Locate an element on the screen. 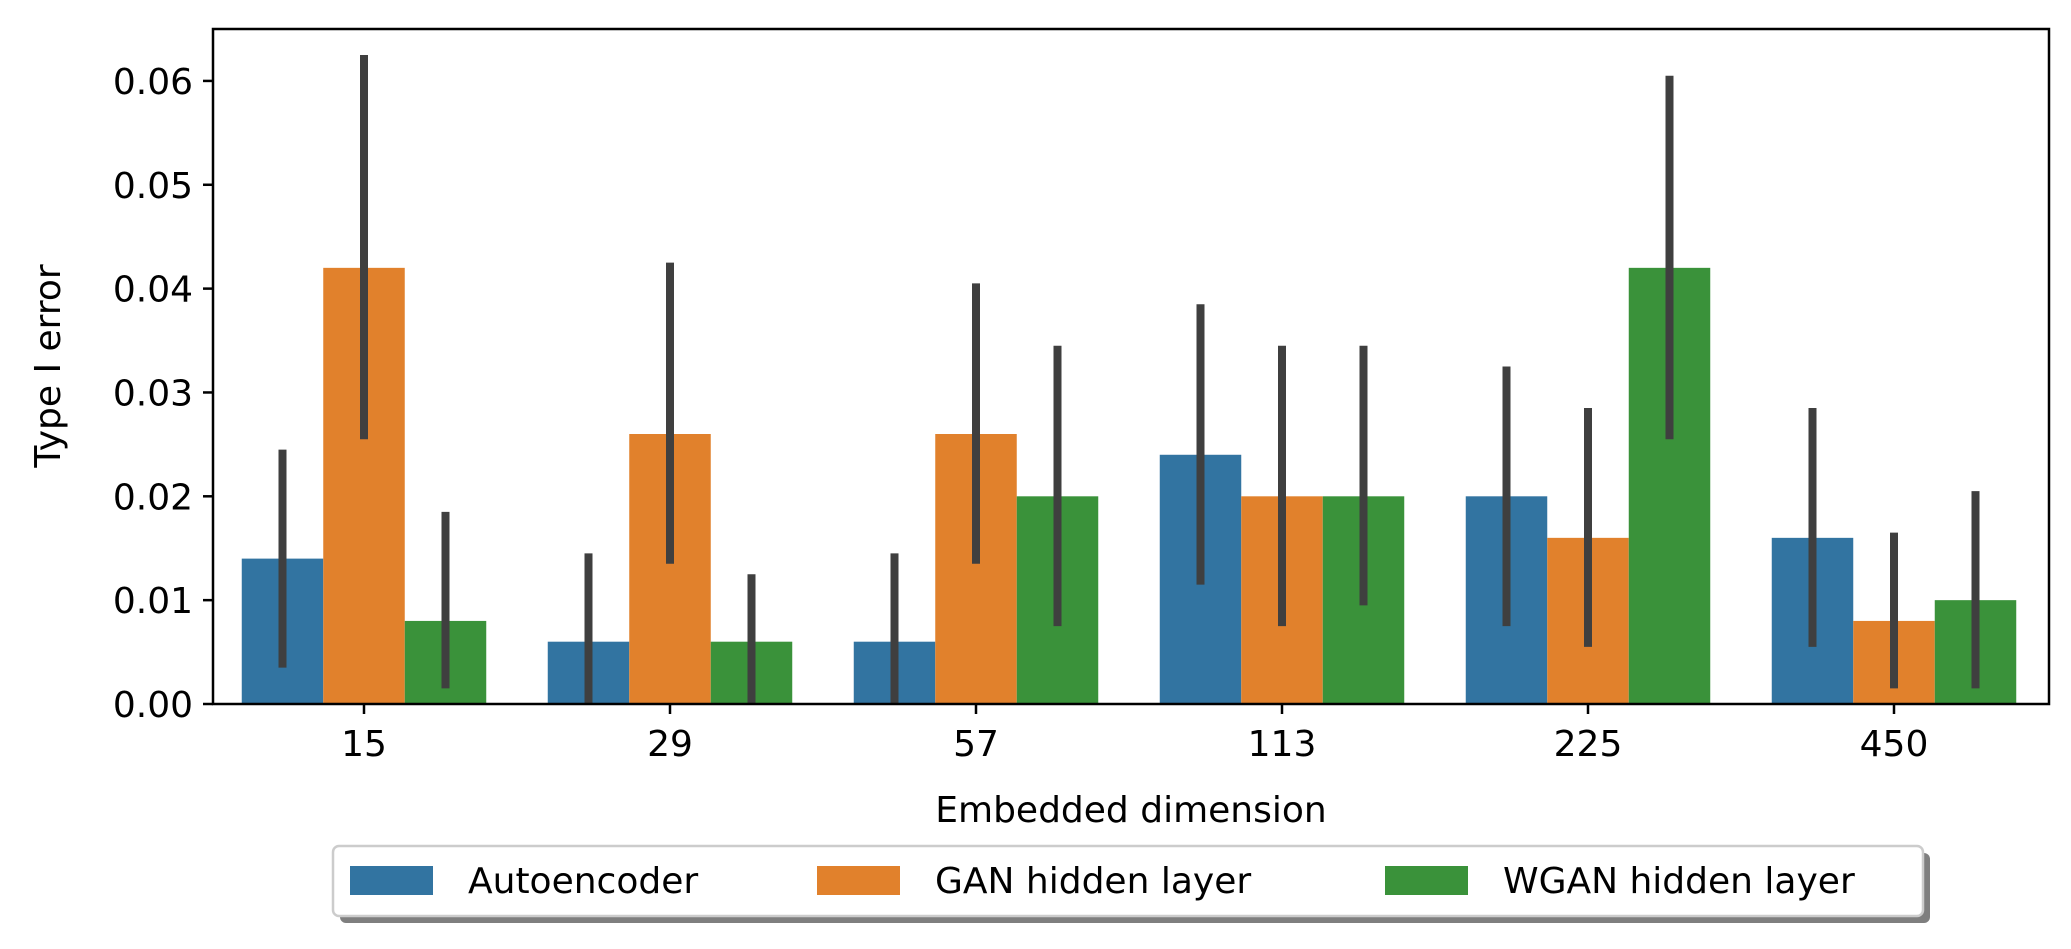 The height and width of the screenshot is (949, 2071). x-tick-label: 450 is located at coordinates (1894, 744).